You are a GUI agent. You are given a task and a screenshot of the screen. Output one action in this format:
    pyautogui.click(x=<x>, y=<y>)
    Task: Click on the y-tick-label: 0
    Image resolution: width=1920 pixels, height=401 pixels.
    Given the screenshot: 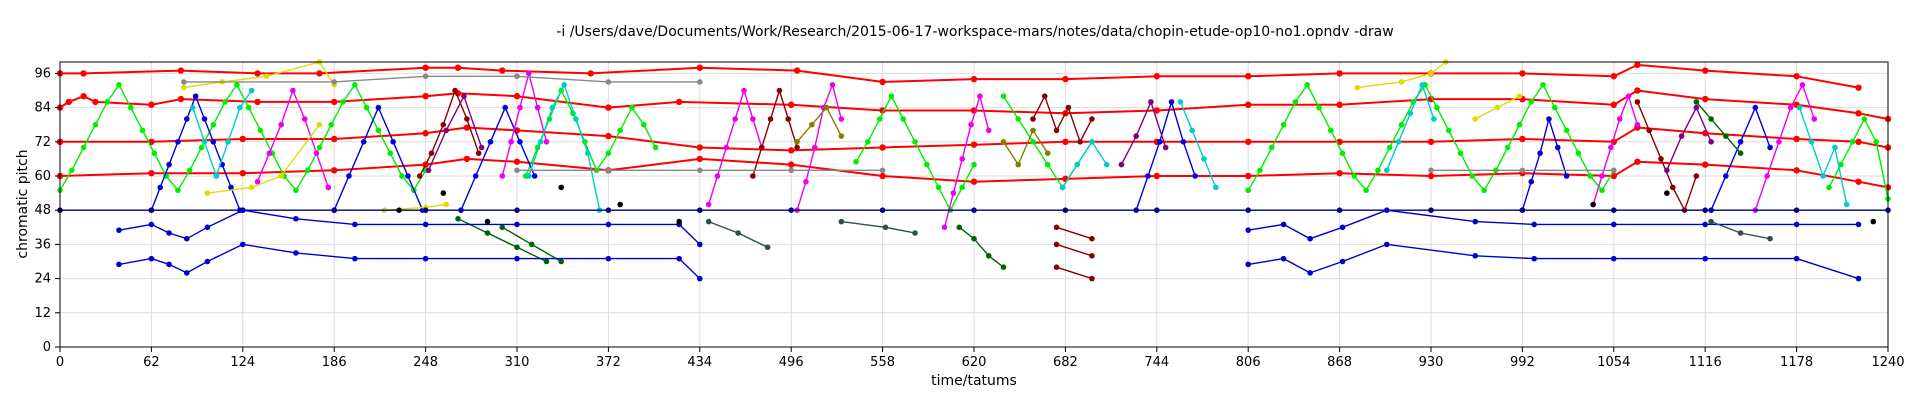 What is the action you would take?
    pyautogui.click(x=47, y=347)
    